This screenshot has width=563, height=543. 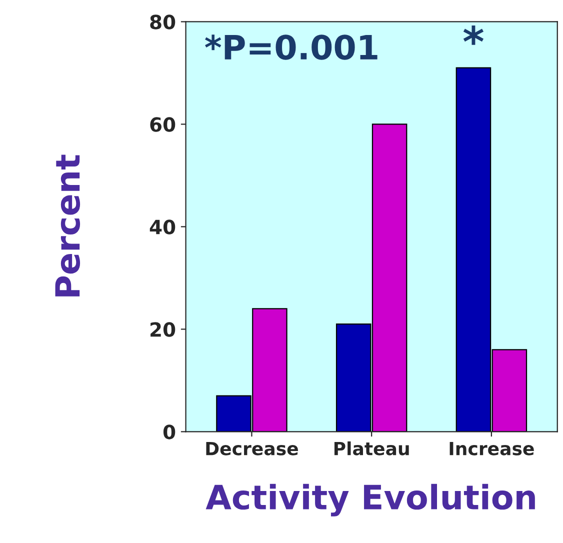 I want to click on x-tick-label: Decrease, so click(x=252, y=449).